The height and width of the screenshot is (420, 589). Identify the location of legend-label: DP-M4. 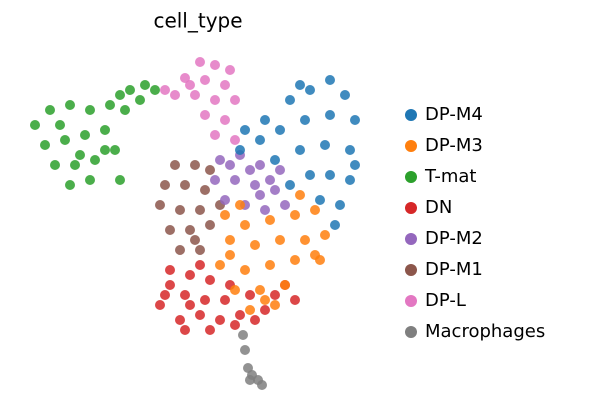
(454, 114).